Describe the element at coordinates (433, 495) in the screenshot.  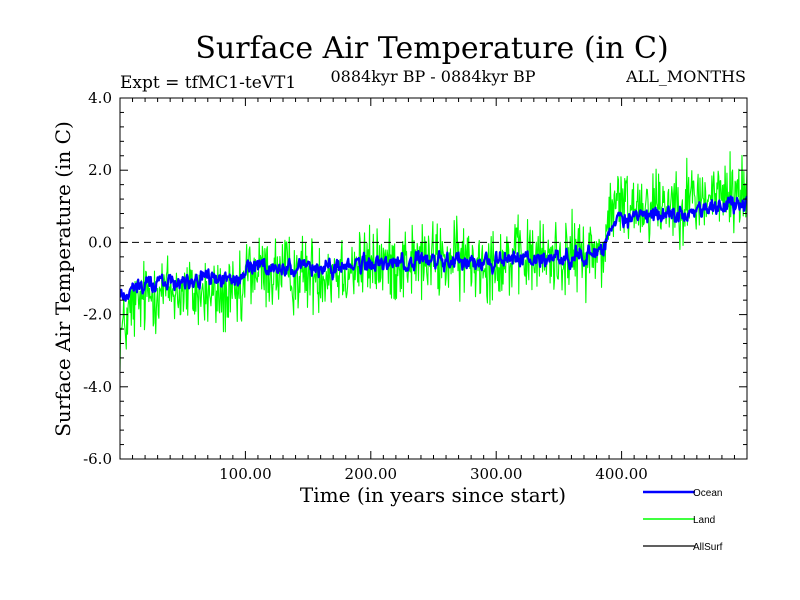
I see `x-axis-label: Time (in years since start)` at that location.